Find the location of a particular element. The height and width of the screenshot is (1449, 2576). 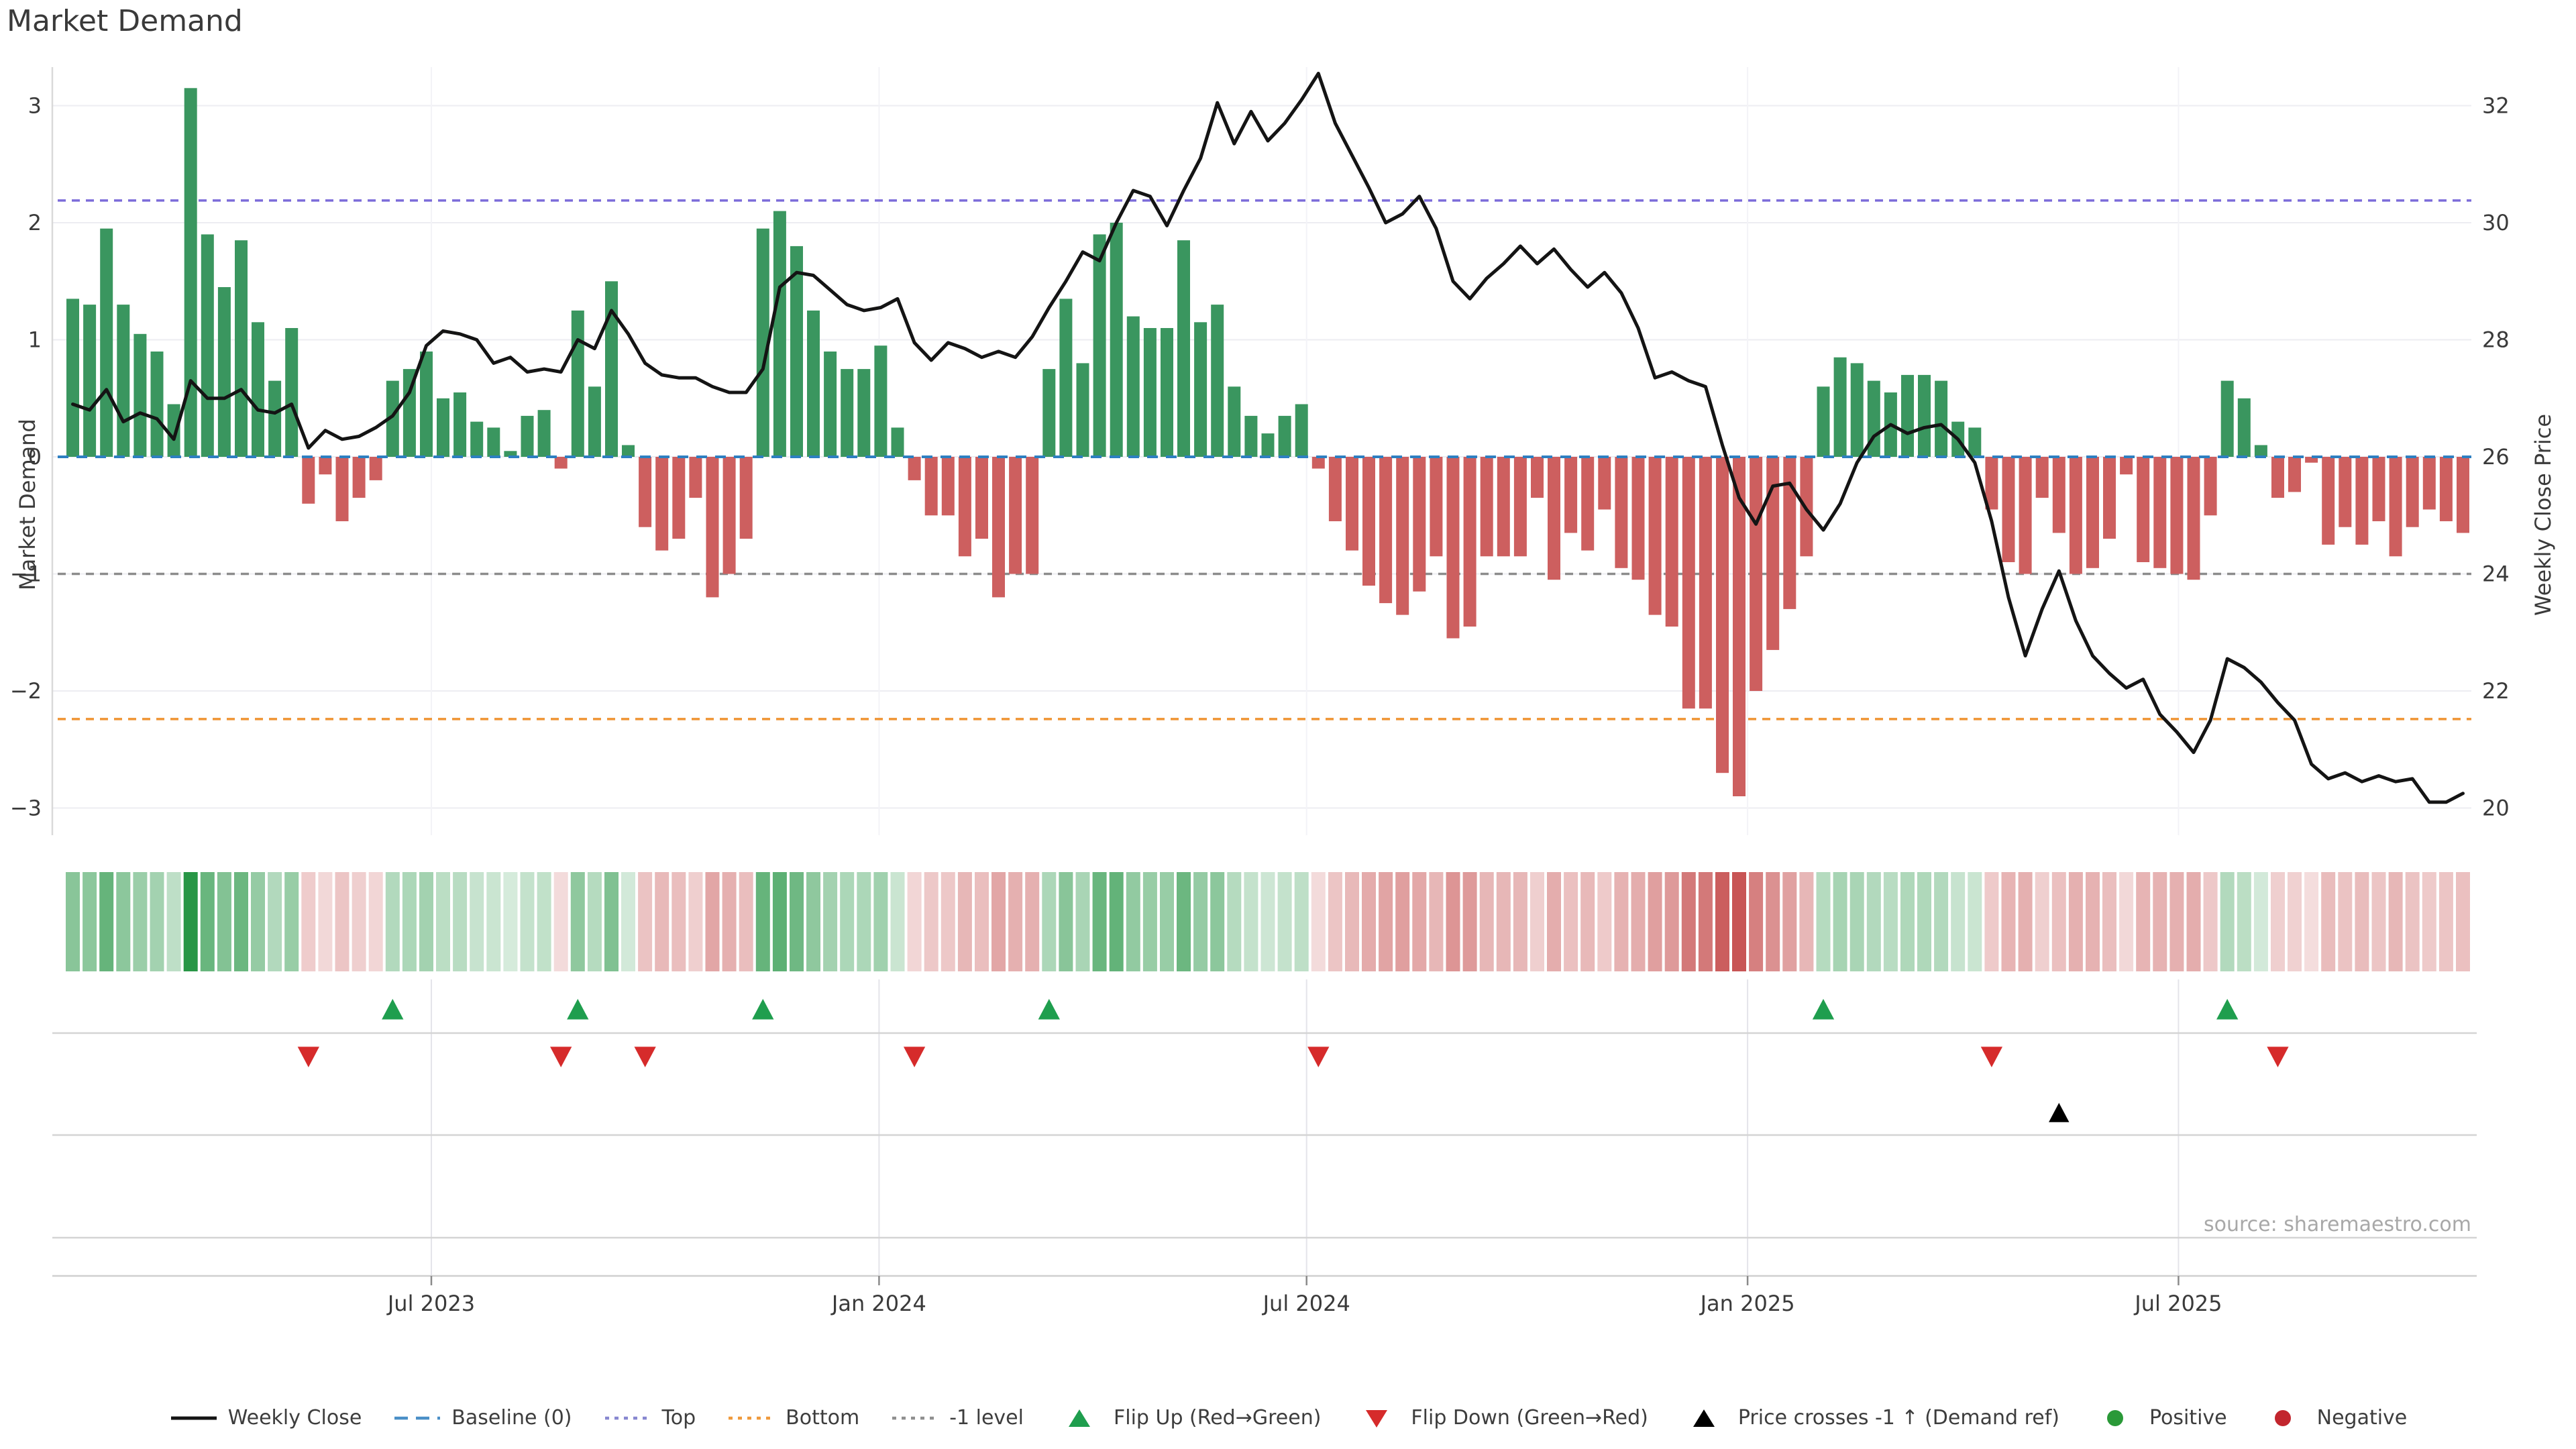

left-tick-label: −3 is located at coordinates (26, 808).